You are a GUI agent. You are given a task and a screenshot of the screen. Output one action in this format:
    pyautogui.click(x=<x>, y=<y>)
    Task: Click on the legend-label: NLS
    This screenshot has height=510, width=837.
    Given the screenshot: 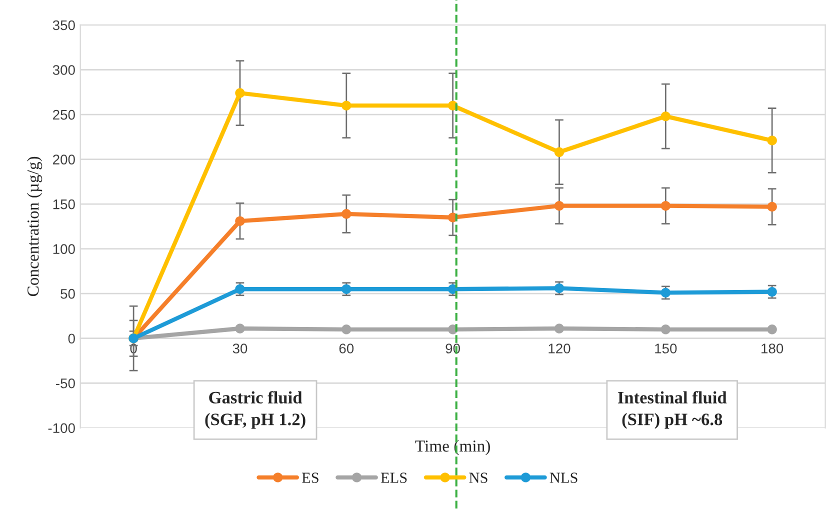 What is the action you would take?
    pyautogui.click(x=564, y=477)
    